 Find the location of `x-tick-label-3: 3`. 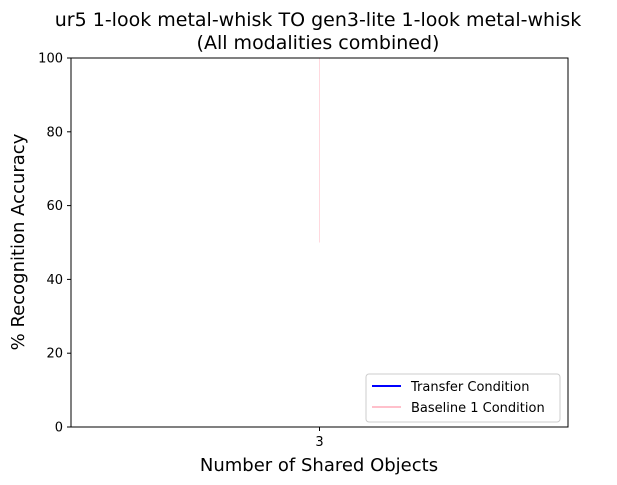

x-tick-label-3: 3 is located at coordinates (319, 442).